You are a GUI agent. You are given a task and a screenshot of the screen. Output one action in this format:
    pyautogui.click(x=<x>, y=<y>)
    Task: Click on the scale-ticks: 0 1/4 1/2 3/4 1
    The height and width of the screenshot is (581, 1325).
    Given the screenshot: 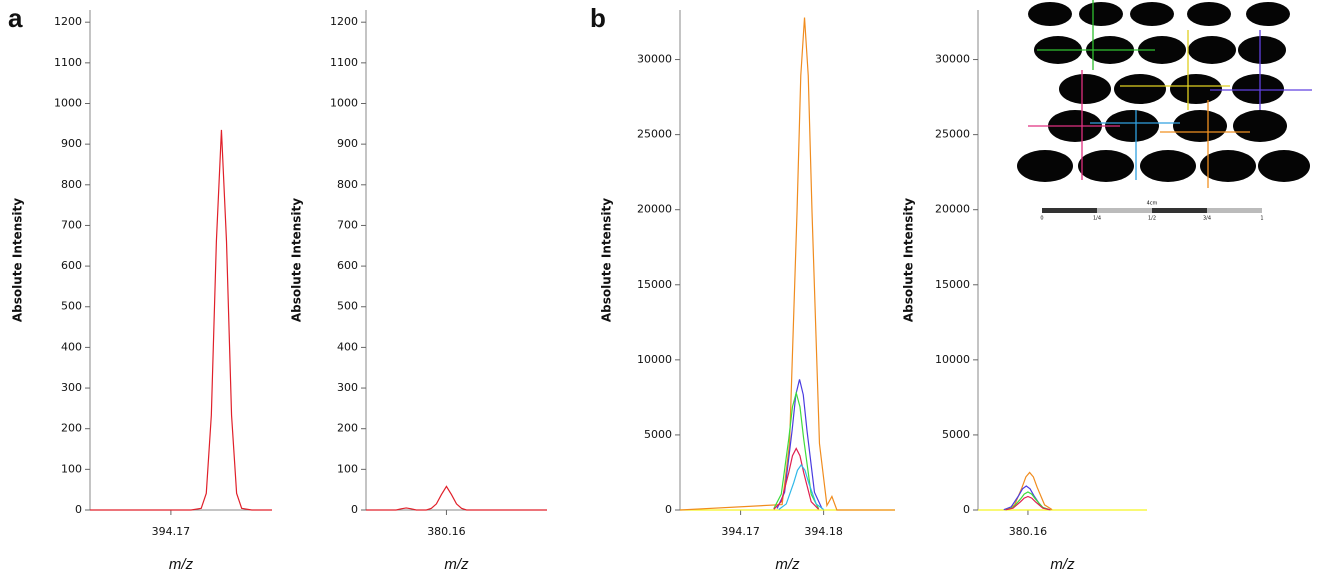 What is the action you would take?
    pyautogui.click(x=1151, y=219)
    